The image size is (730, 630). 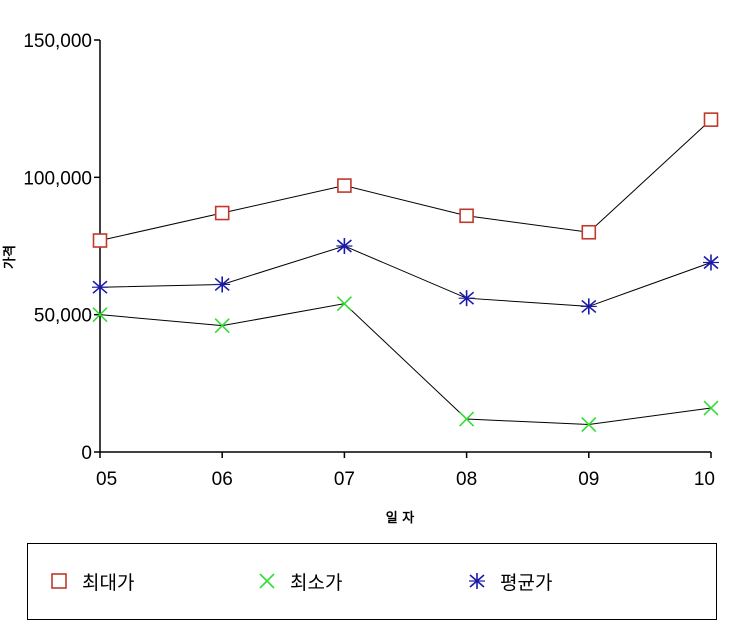 I want to click on legend-label-avg: 평균가, so click(x=526, y=582).